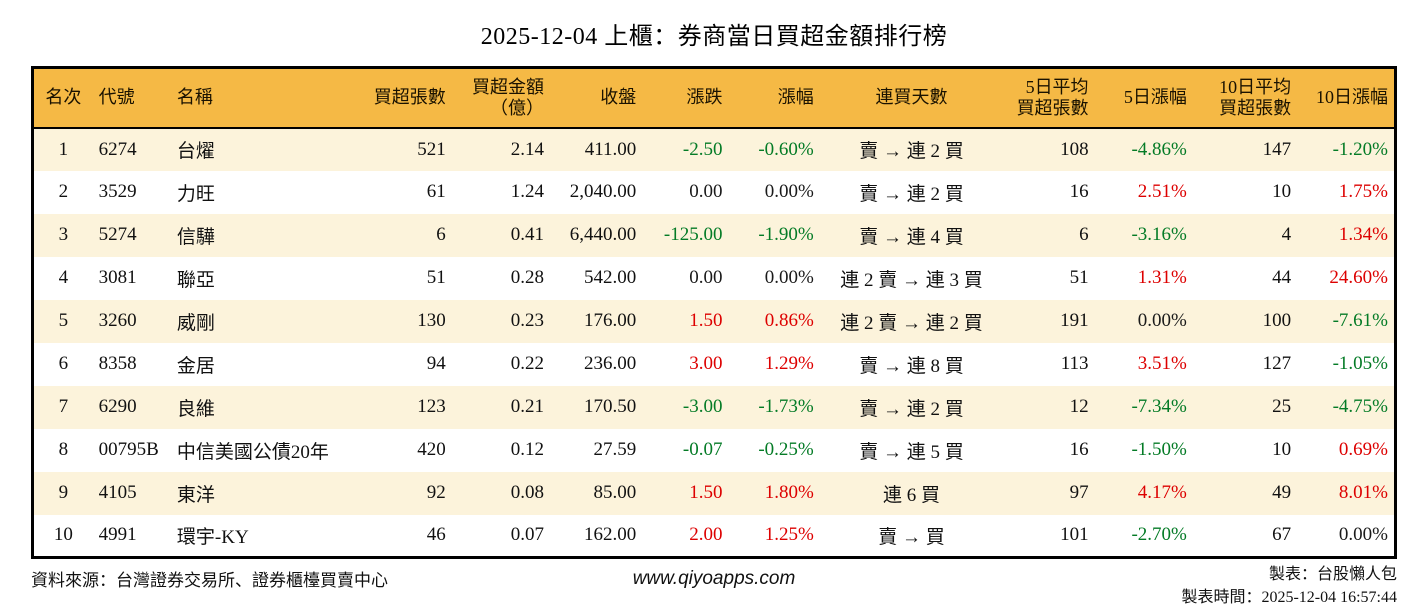 The height and width of the screenshot is (612, 1428). Describe the element at coordinates (1332, 574) in the screenshot. I see `creator-note: 製表：台股懶人包` at that location.